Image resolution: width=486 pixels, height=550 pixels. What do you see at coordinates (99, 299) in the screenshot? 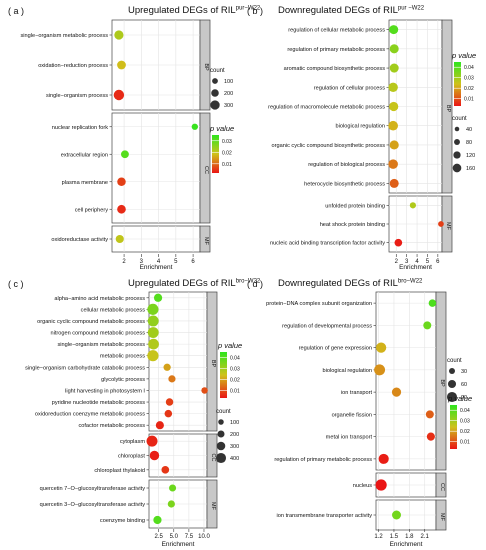
I see `y-tick-label: alpha−amino acid metabolic process` at bounding box center [99, 299].